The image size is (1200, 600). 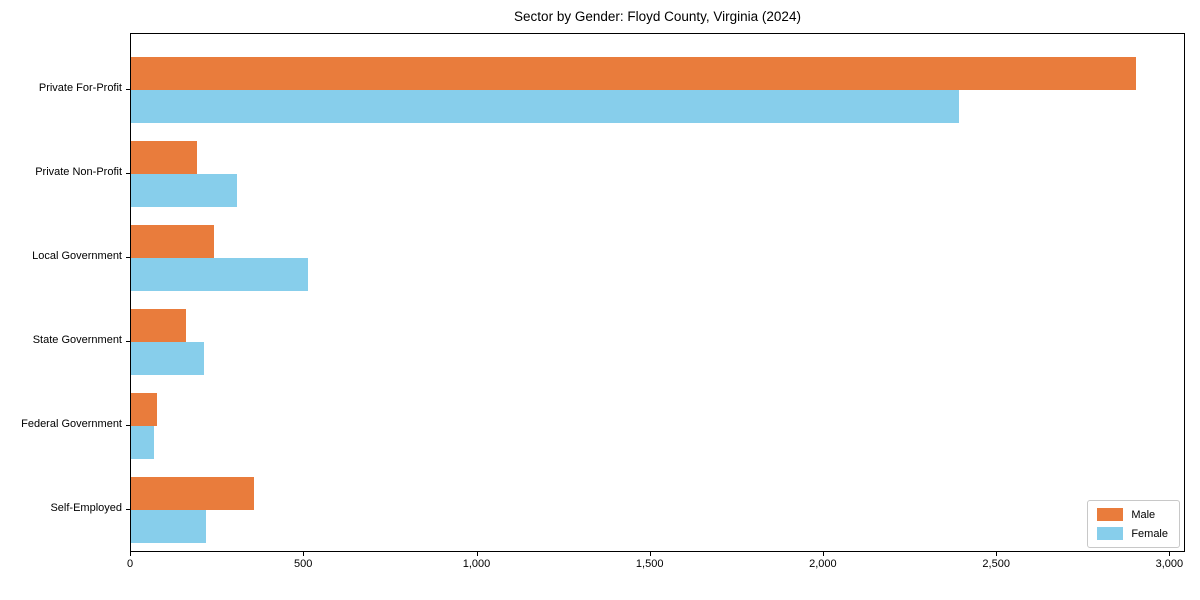 What do you see at coordinates (996, 564) in the screenshot?
I see `x-tick-label: 2,500` at bounding box center [996, 564].